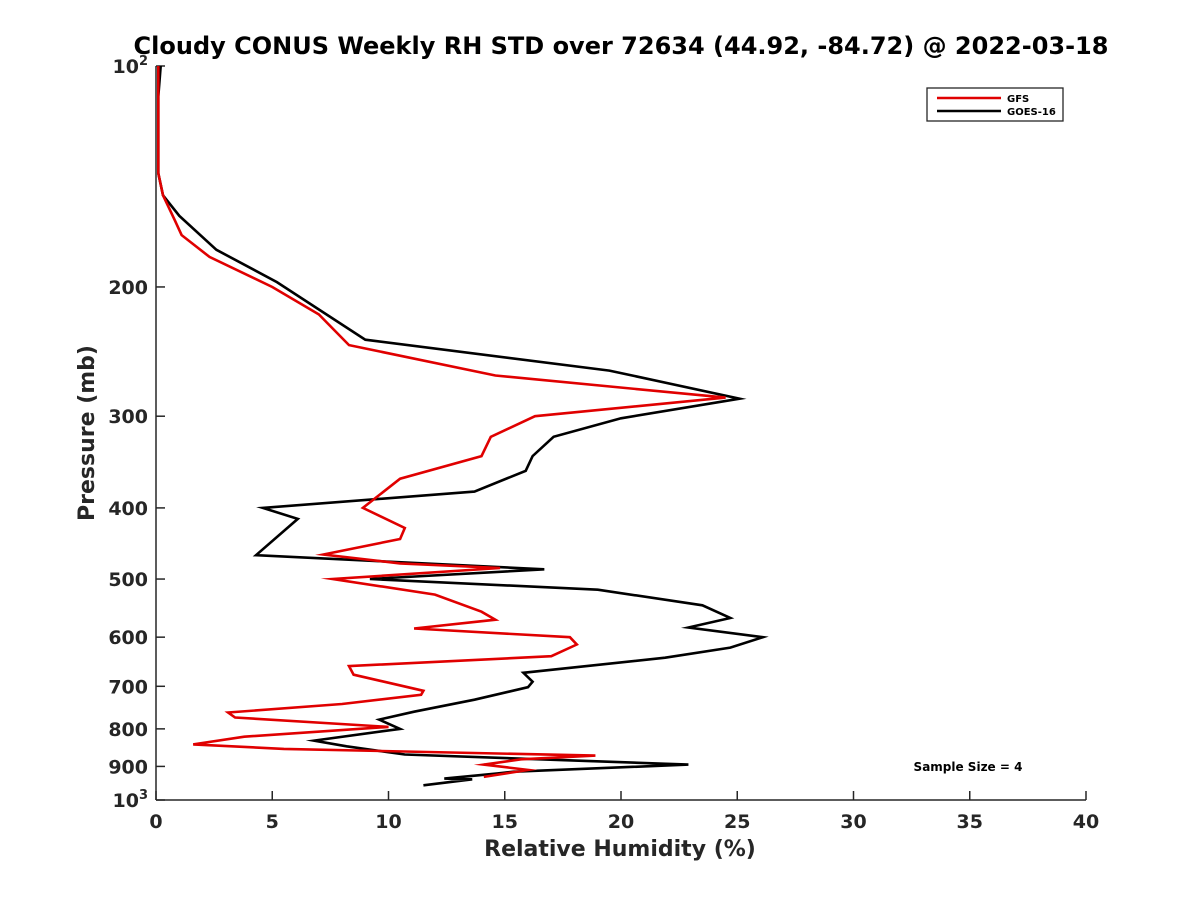 The image size is (1200, 900). I want to click on y-tick-label: 800, so click(128, 730).